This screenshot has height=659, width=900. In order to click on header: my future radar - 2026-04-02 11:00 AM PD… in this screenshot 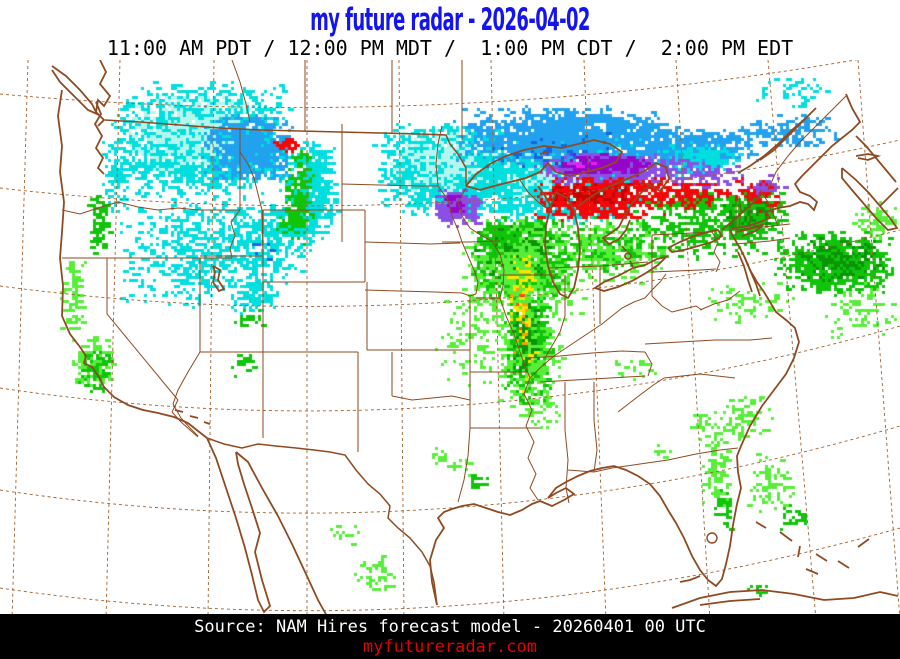, I will do `click(450, 30)`.